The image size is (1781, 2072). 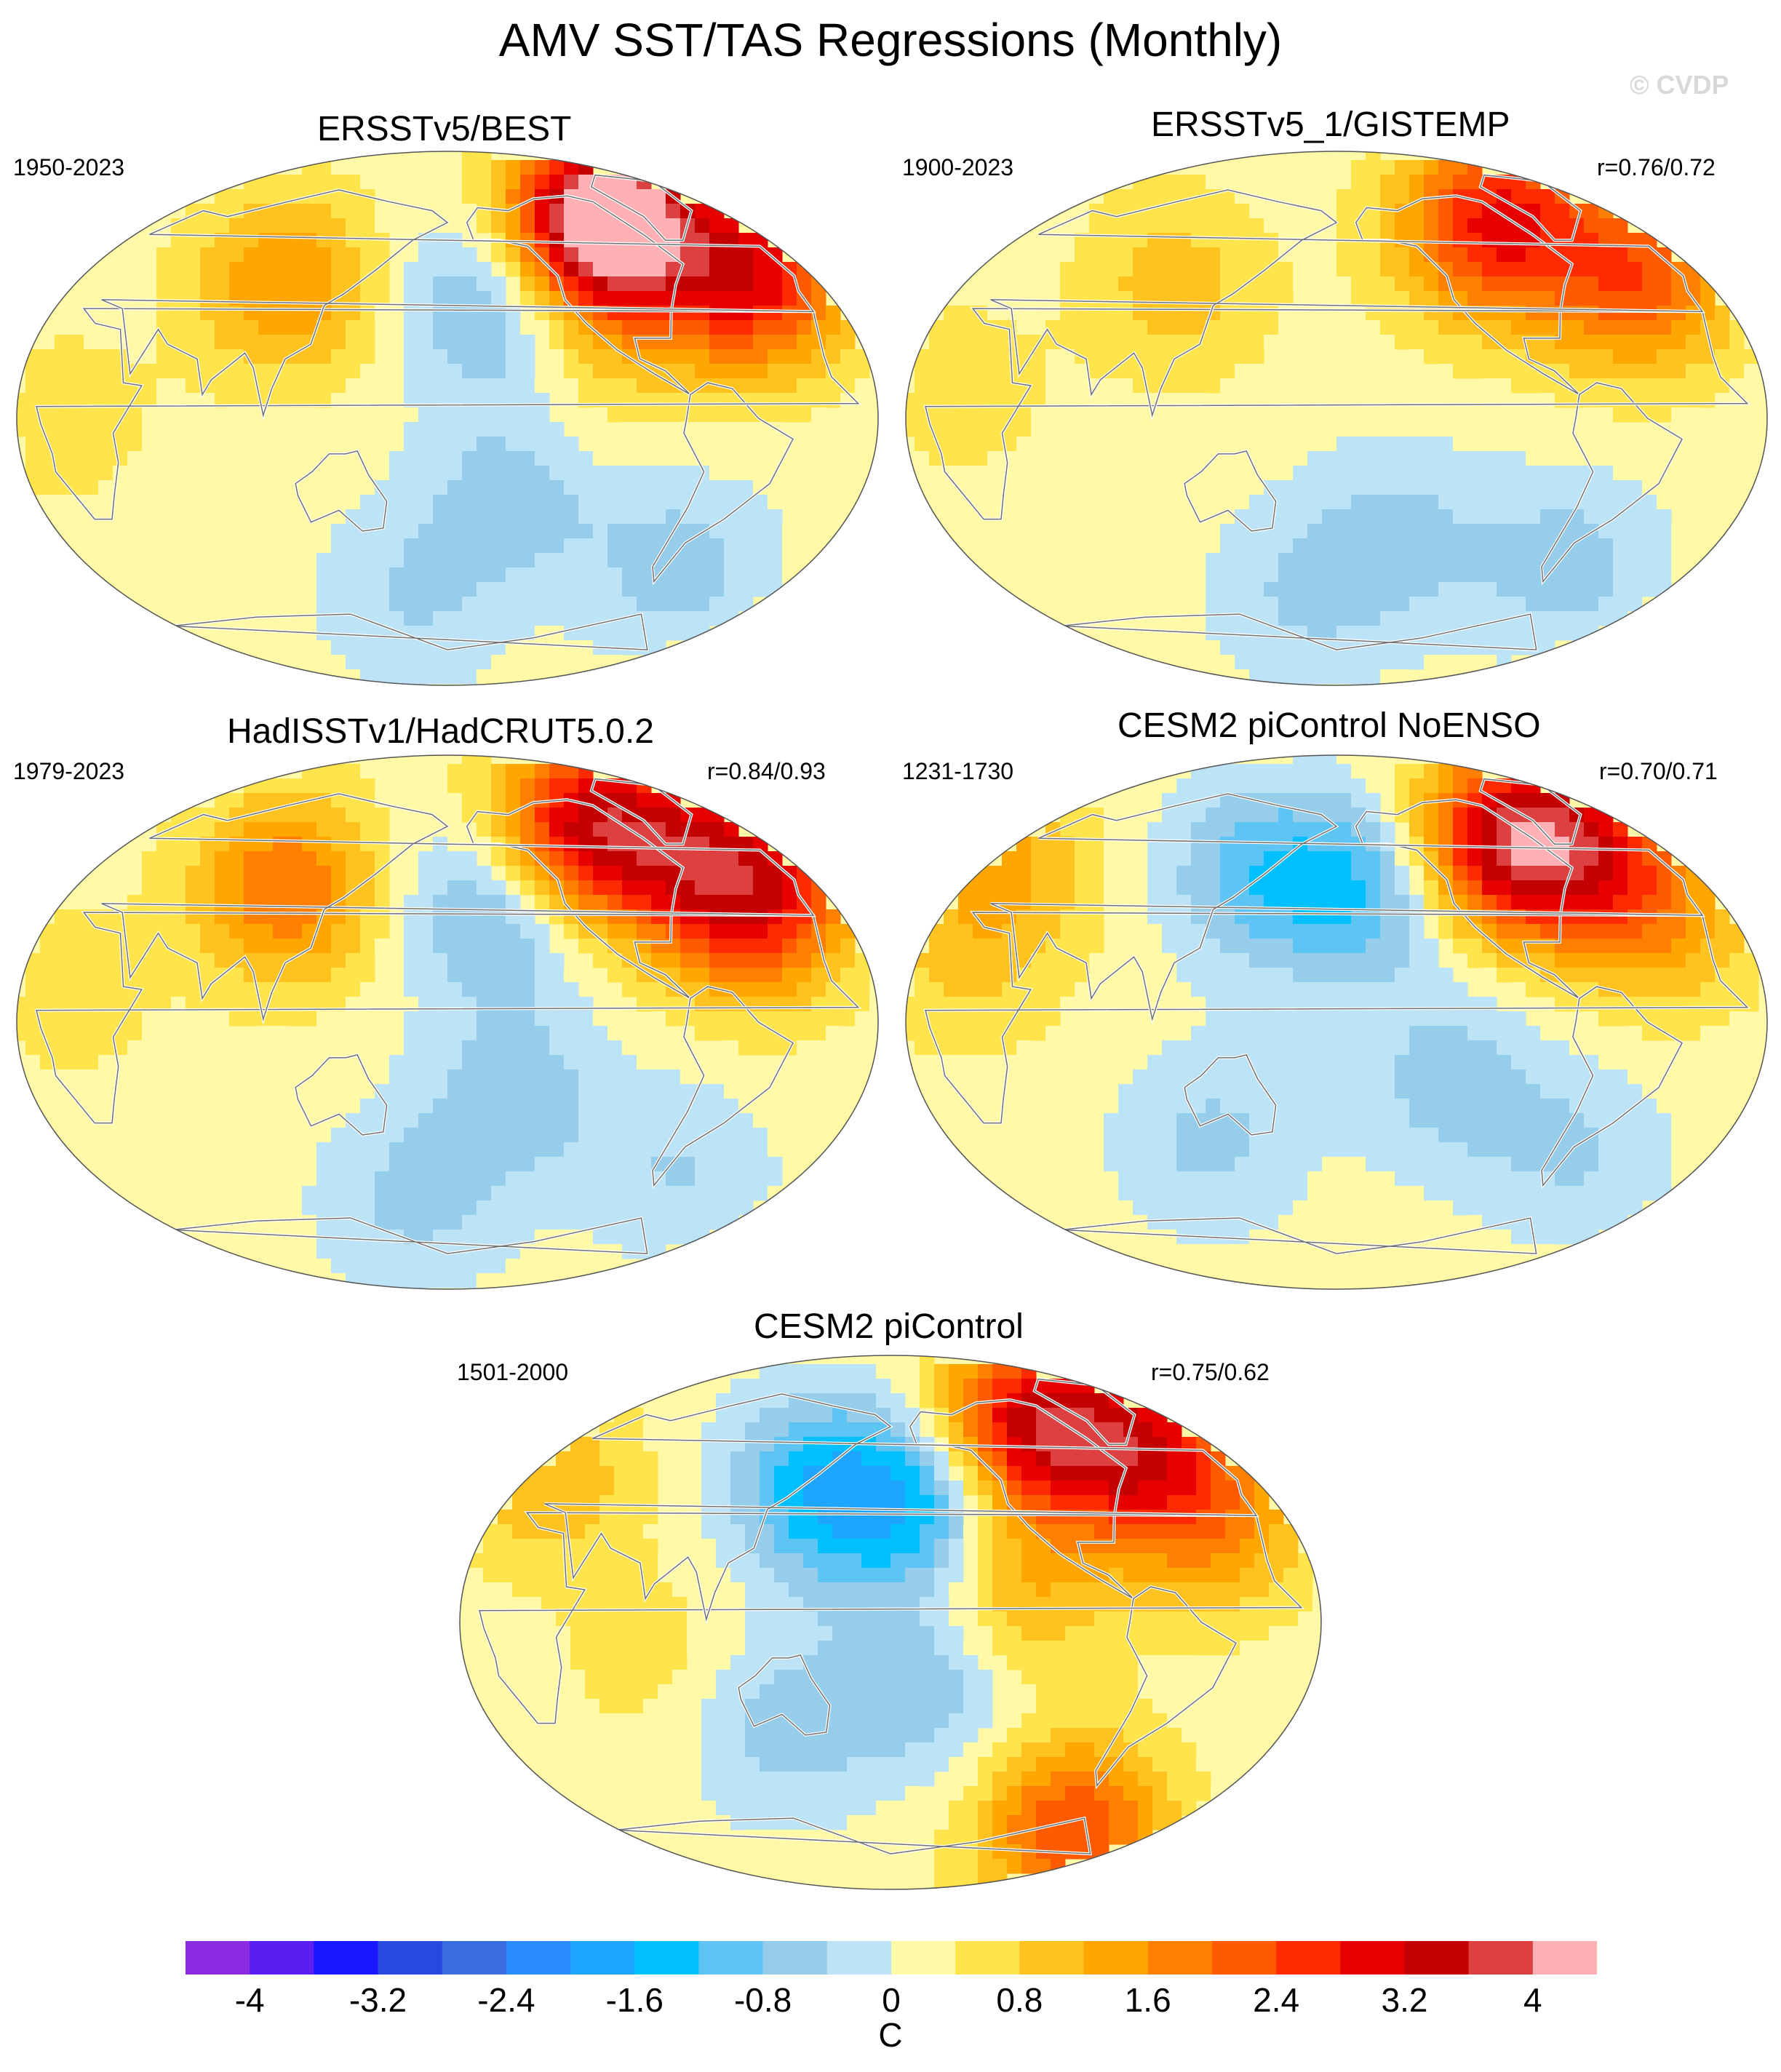 I want to click on world-map, so click(x=447, y=418).